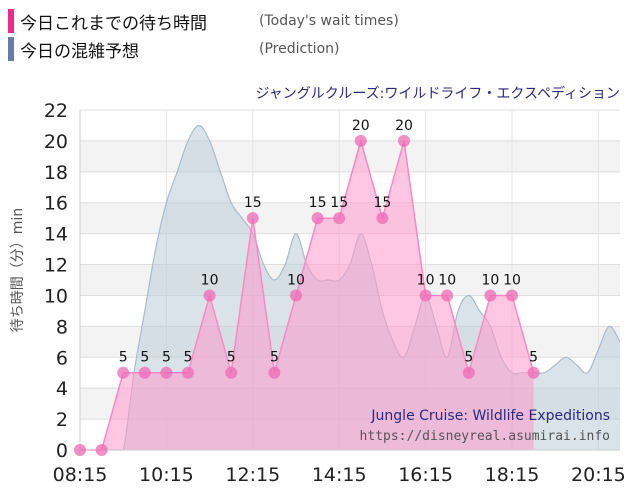 The image size is (640, 500). Describe the element at coordinates (173, 49) in the screenshot. I see `legend-prediction: 今日の混雑予想 (Prediction)` at that location.